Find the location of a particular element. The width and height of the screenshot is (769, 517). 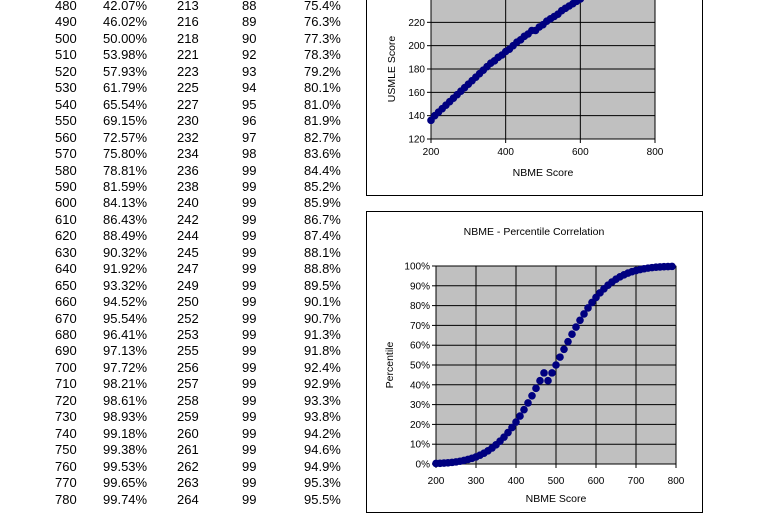

two-digit-score-cell: 90 is located at coordinates (249, 38).